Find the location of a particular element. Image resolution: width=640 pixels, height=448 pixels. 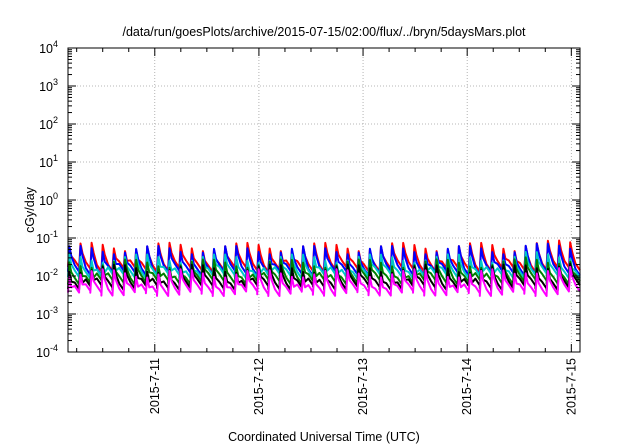

y-axis-label: cGy/day is located at coordinates (30, 209).